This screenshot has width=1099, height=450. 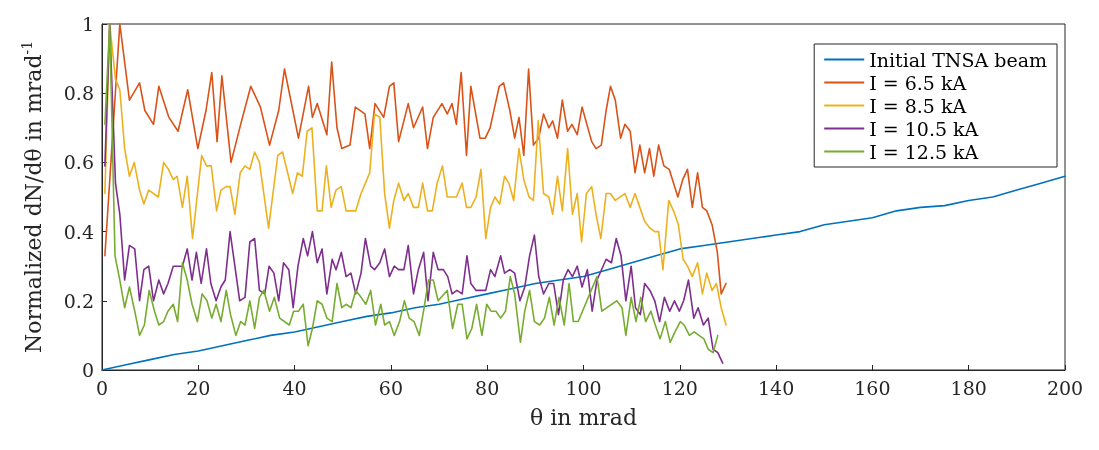 What do you see at coordinates (487, 387) in the screenshot?
I see `x-tick-label: 80` at bounding box center [487, 387].